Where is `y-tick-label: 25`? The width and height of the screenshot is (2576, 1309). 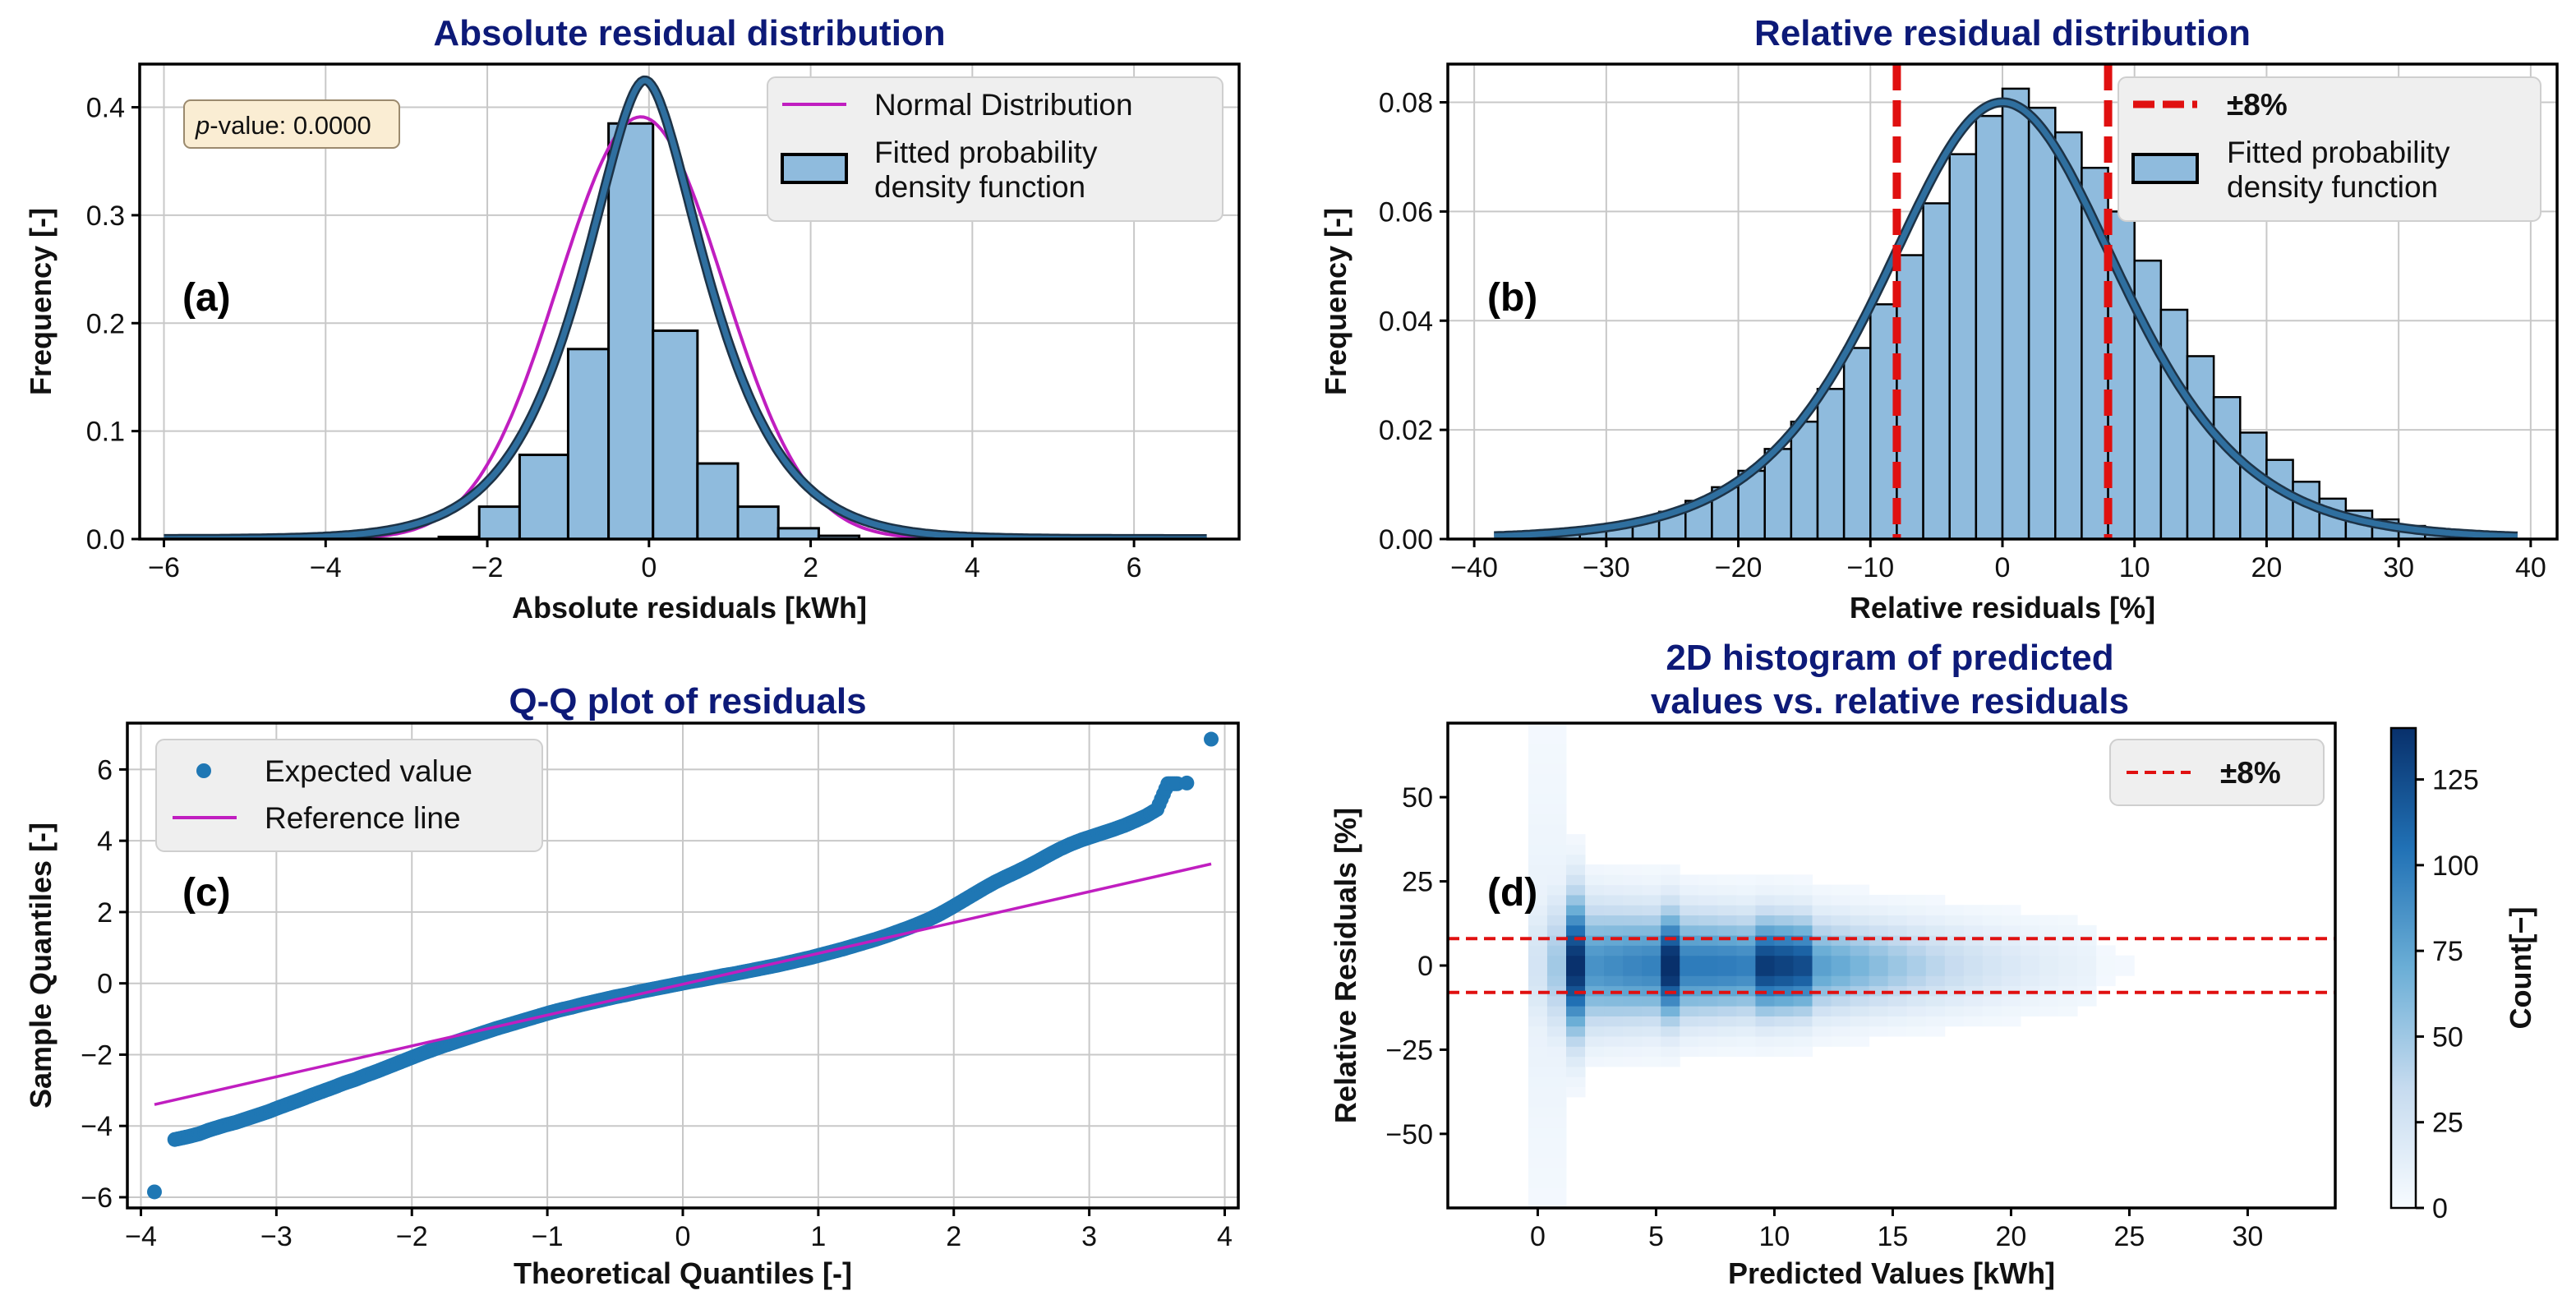 y-tick-label: 25 is located at coordinates (1417, 882).